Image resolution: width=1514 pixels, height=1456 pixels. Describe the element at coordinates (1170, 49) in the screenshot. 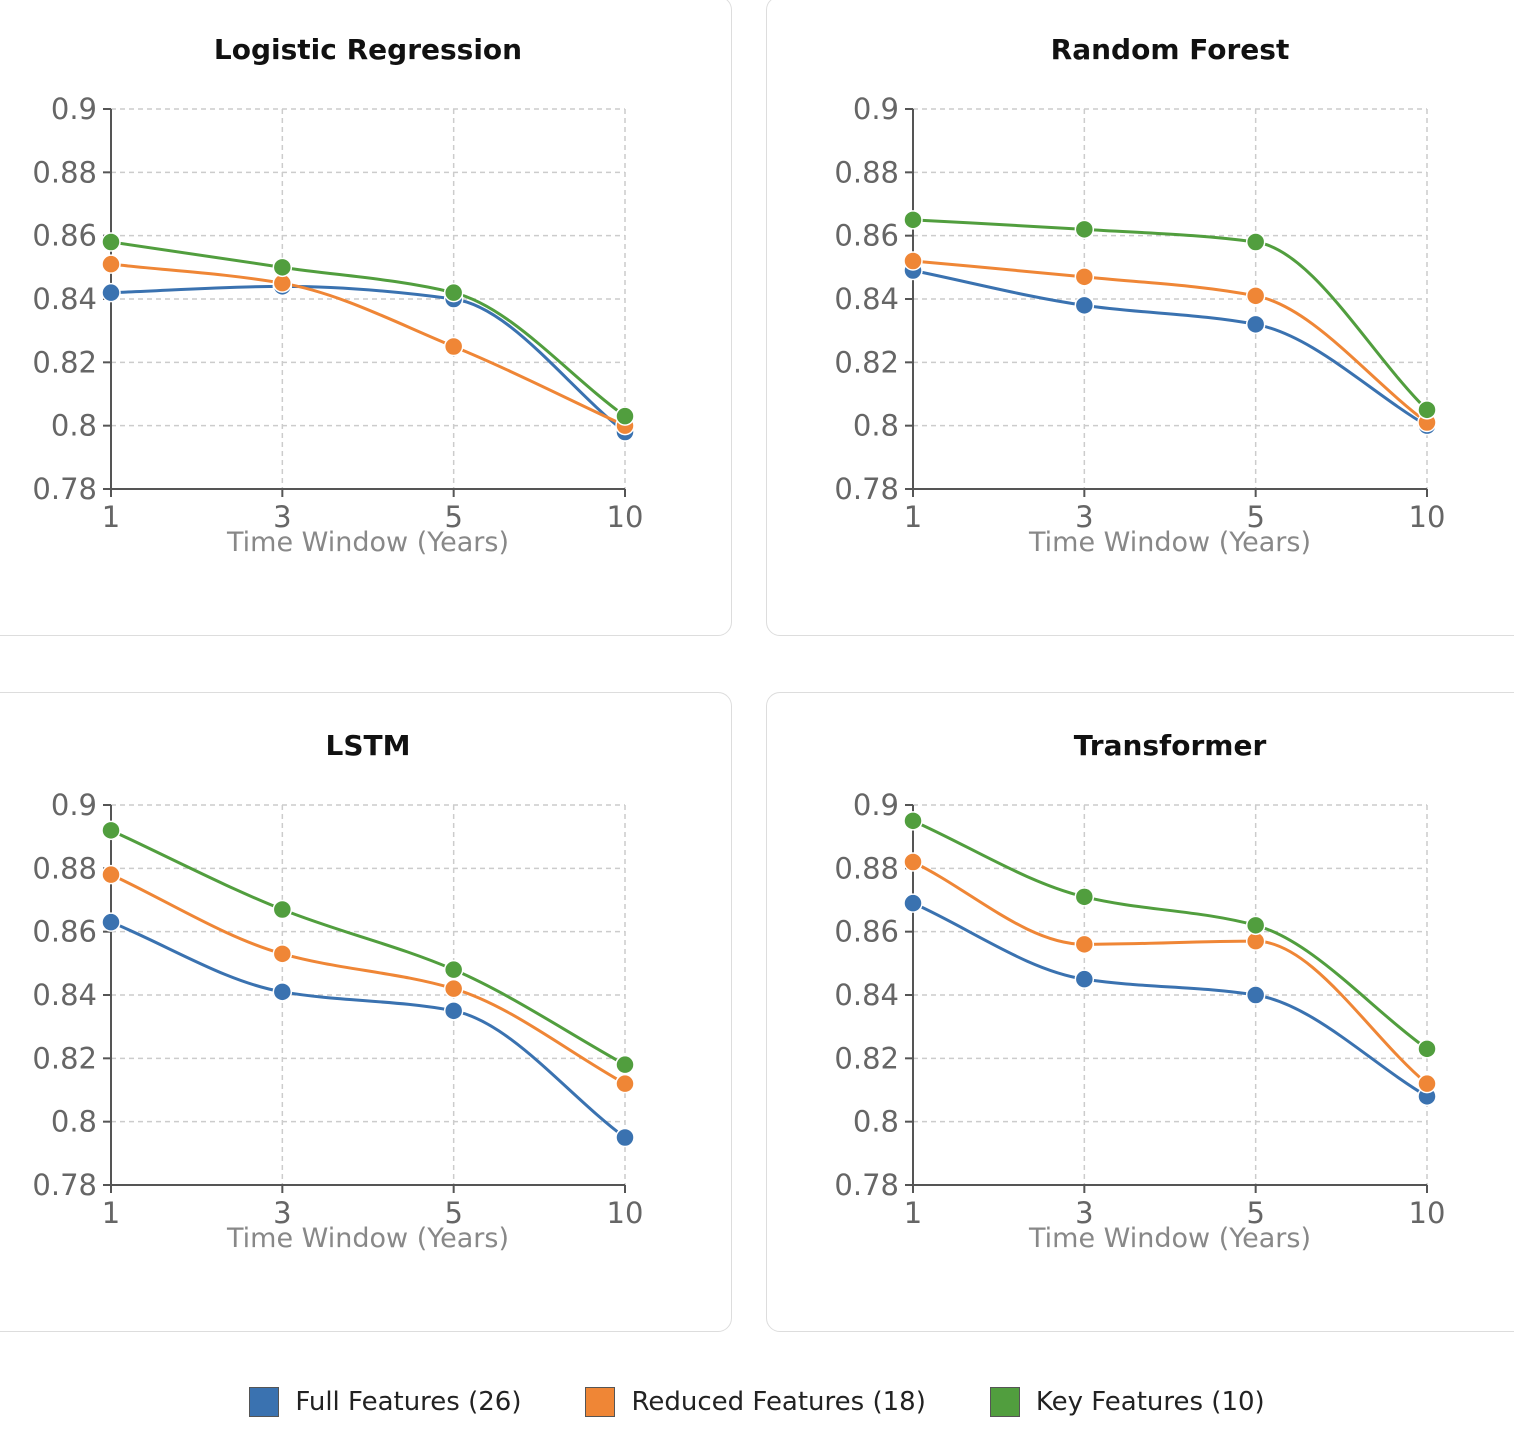

I see `chart-title: Random Forest` at that location.